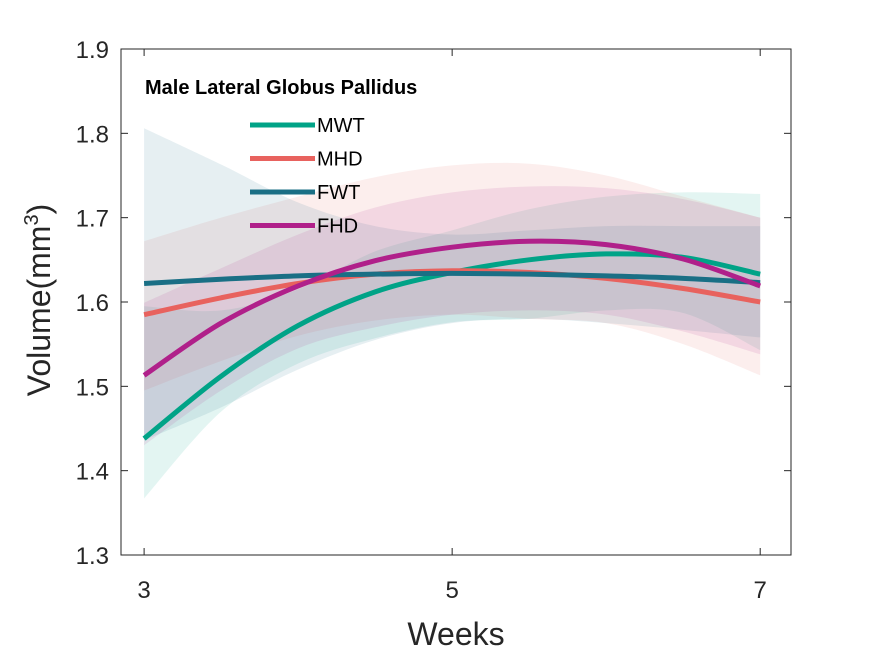 The image size is (875, 656). I want to click on y-tick-label: 1.5, so click(92, 387).